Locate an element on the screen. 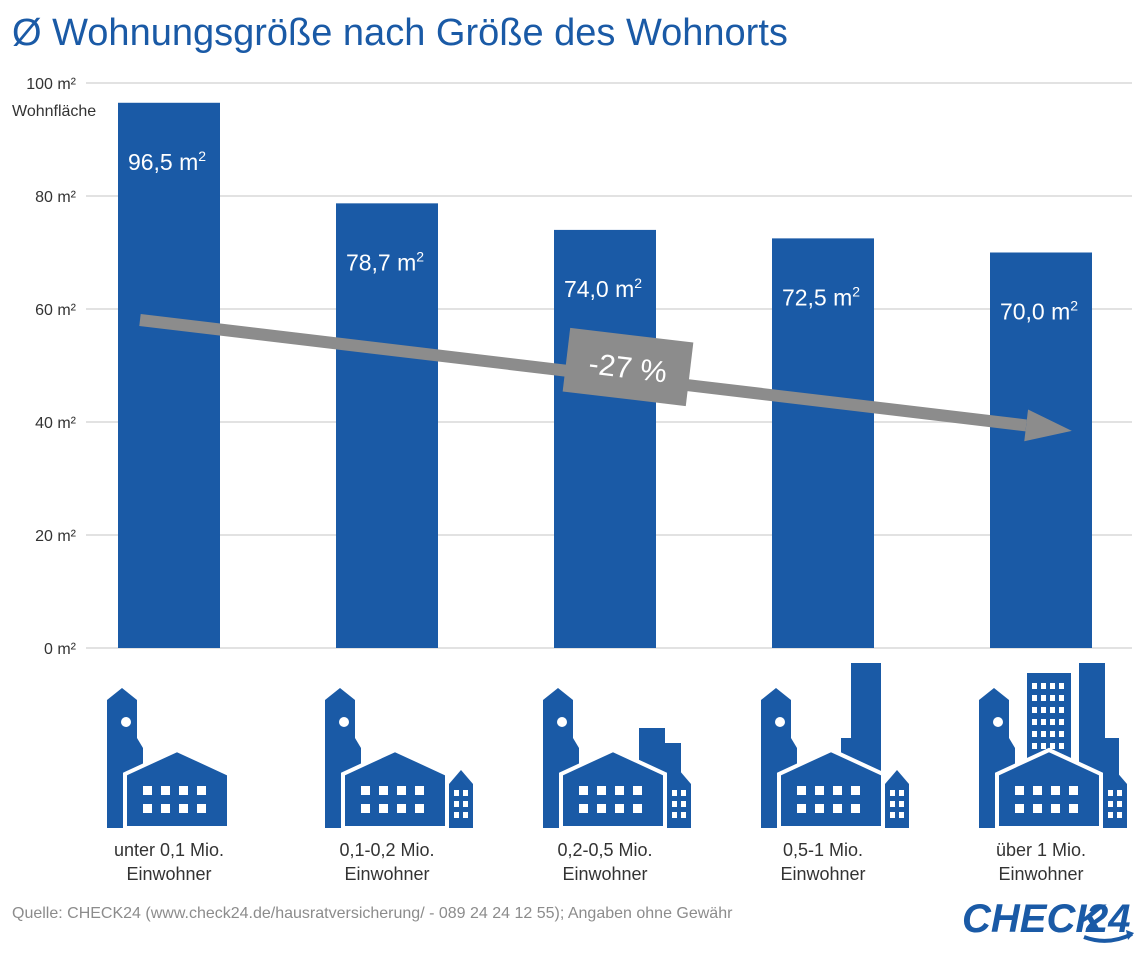  city-icon is located at coordinates (835, 746).